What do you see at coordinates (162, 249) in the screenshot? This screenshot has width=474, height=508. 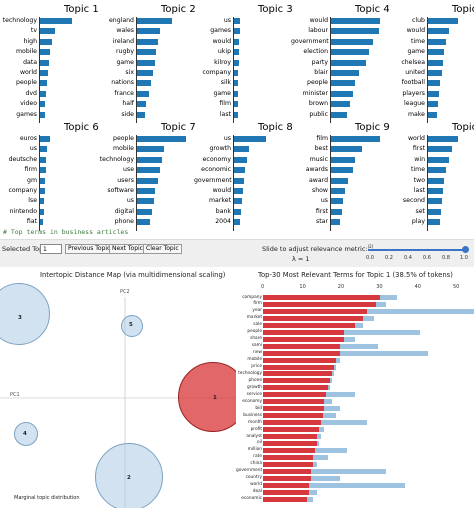 I see `clear-topic-button: Clear Topic` at bounding box center [162, 249].